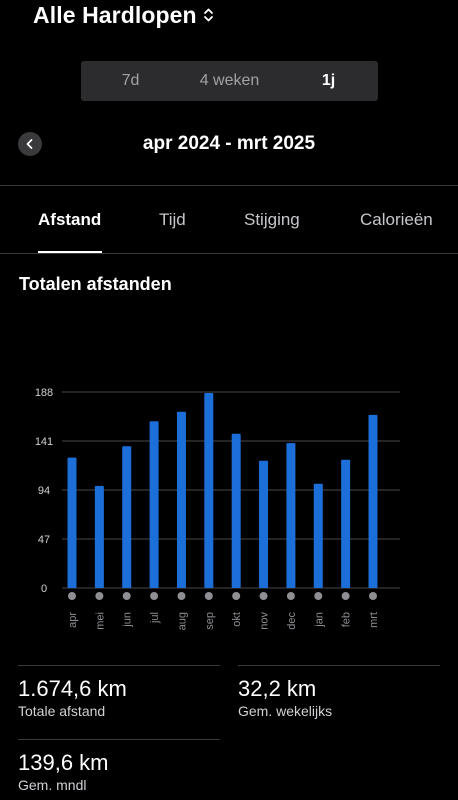 The height and width of the screenshot is (800, 458). I want to click on tab-stijging: Stijging, so click(272, 219).